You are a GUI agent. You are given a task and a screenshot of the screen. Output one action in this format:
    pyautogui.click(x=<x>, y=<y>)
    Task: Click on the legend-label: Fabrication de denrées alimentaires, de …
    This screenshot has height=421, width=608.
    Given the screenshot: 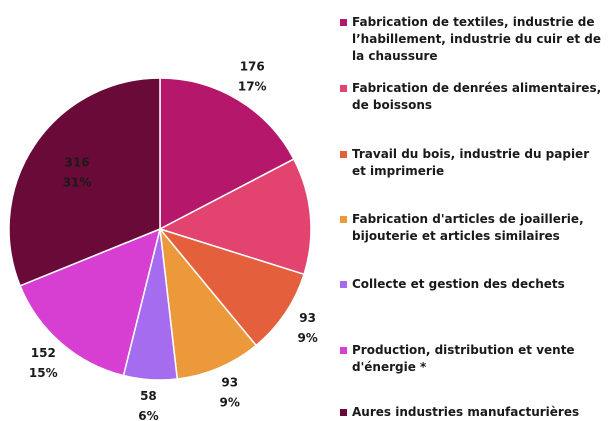 What is the action you would take?
    pyautogui.click(x=477, y=96)
    